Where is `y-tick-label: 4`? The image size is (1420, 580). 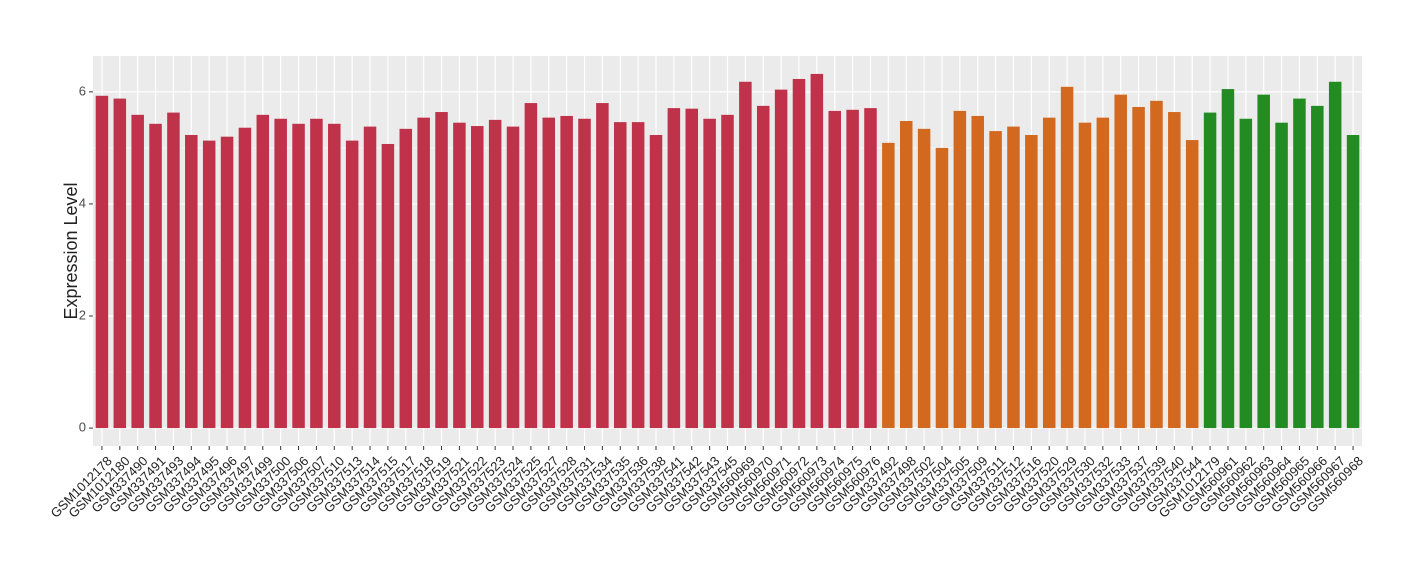
y-tick-label: 4 is located at coordinates (82, 202).